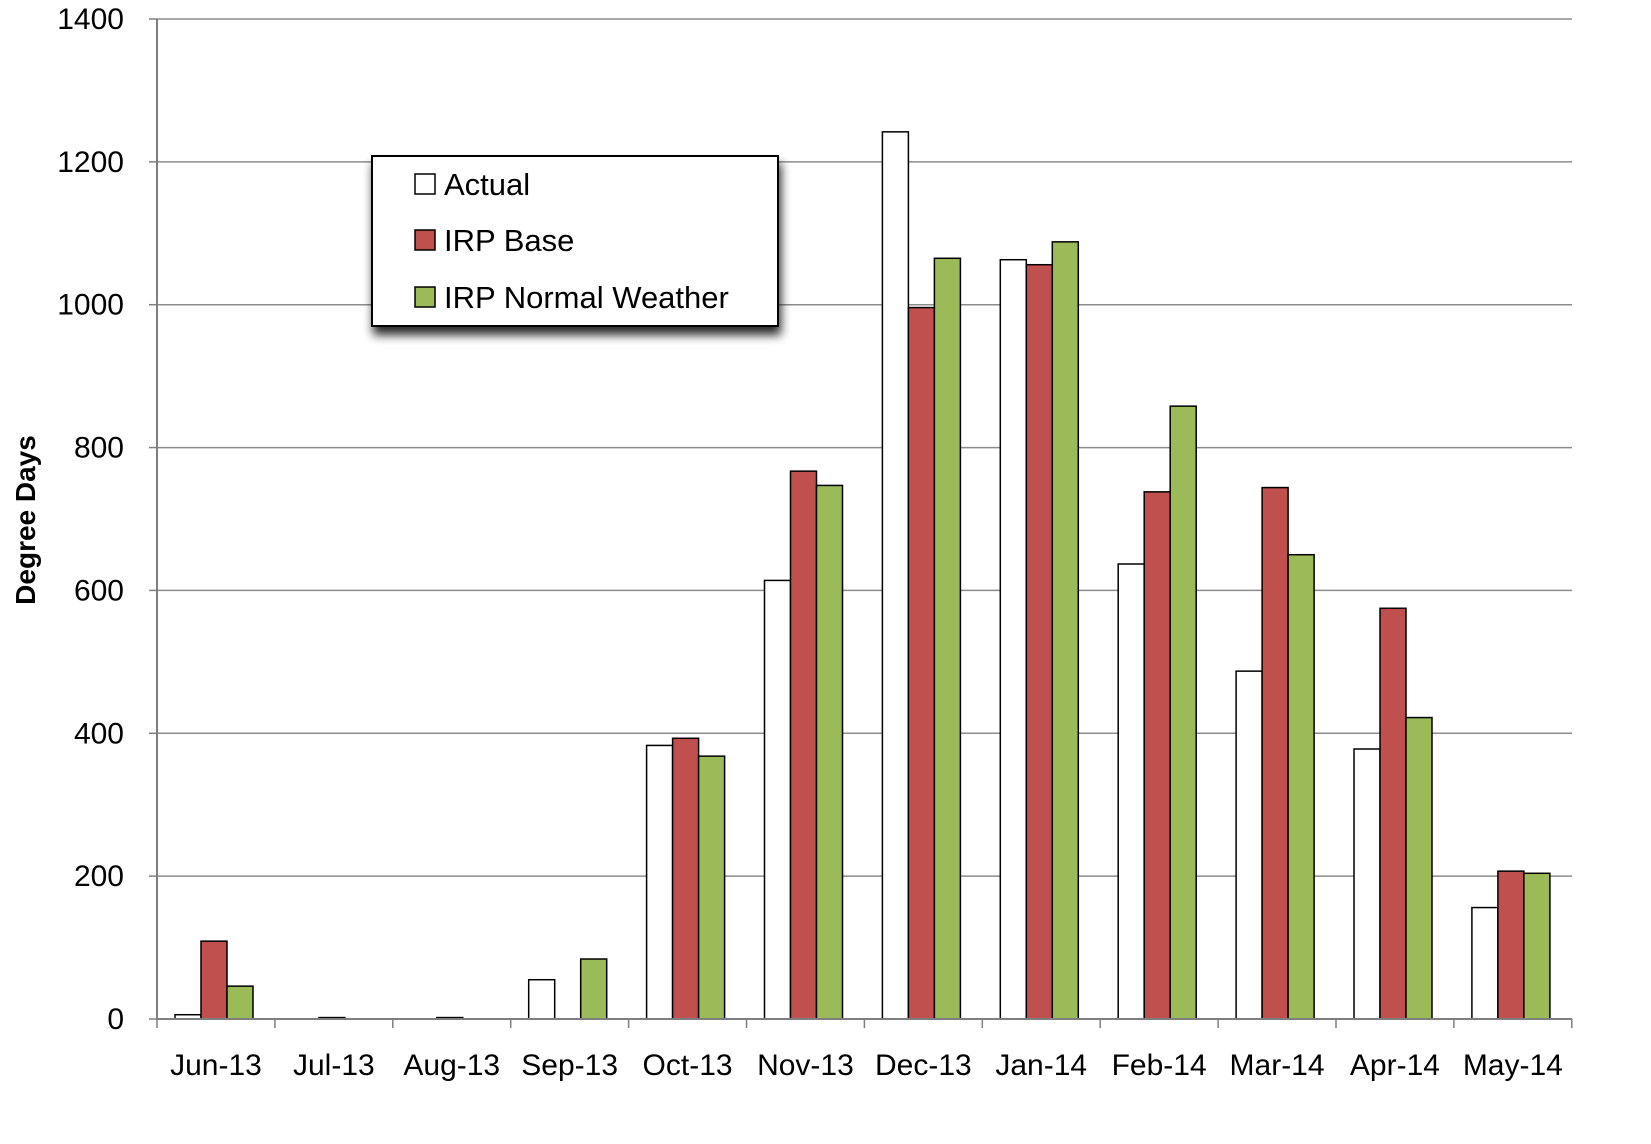 This screenshot has width=1651, height=1144. What do you see at coordinates (1513, 1065) in the screenshot?
I see `x-tick-label: May-14` at bounding box center [1513, 1065].